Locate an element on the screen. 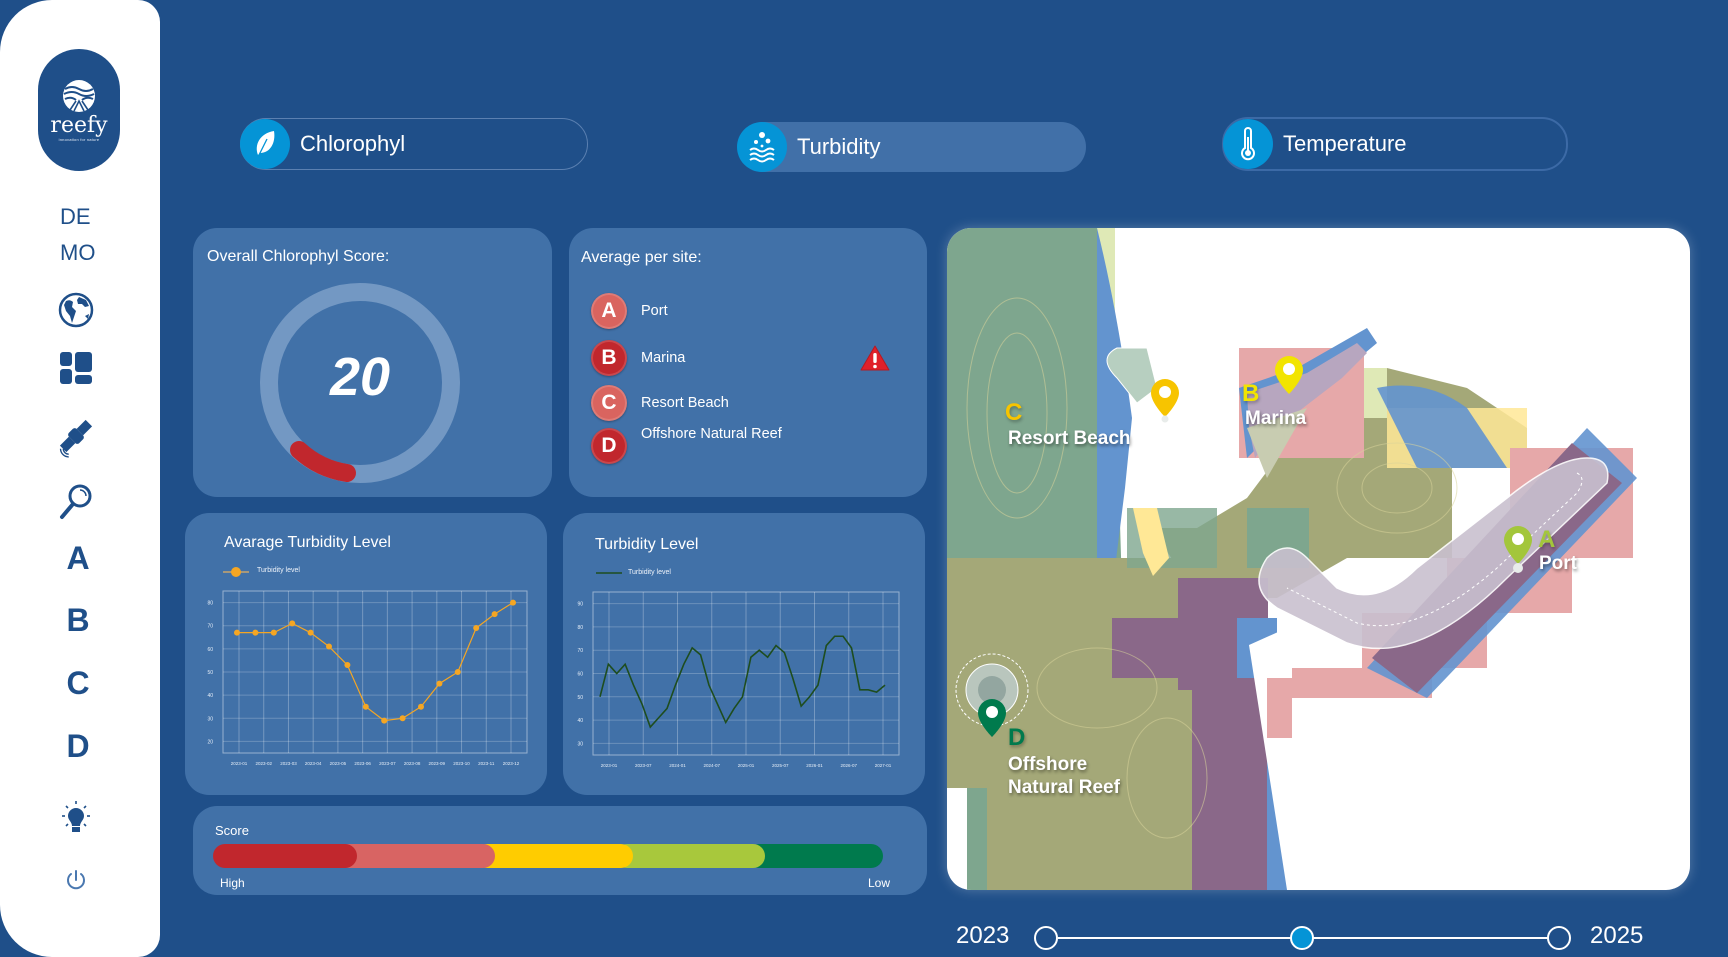 This screenshot has width=1728, height=957. leaf-icon is located at coordinates (265, 144).